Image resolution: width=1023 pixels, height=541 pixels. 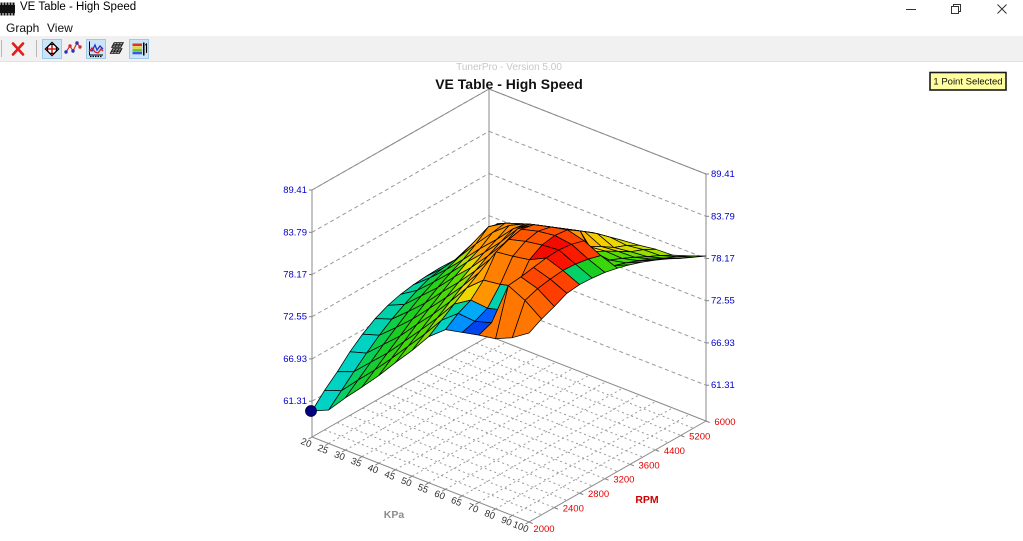 I want to click on svg-text: 80, so click(x=490, y=515).